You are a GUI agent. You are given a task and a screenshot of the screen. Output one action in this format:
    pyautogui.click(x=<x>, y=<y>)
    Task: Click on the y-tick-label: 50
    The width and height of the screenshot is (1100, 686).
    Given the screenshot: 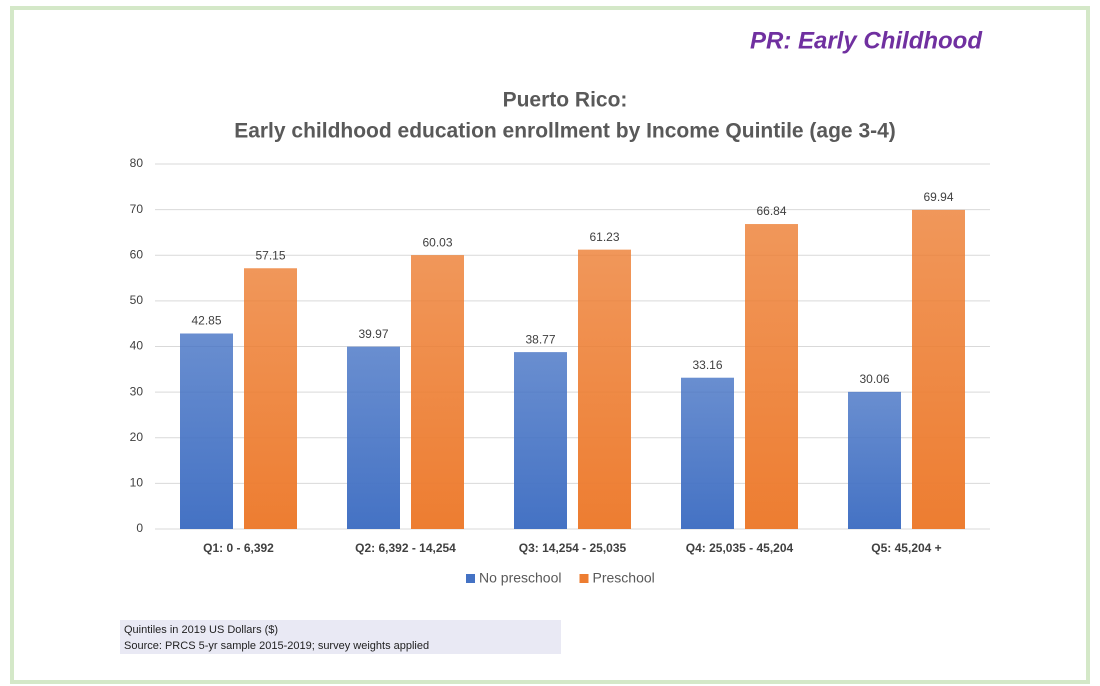 What is the action you would take?
    pyautogui.click(x=137, y=300)
    